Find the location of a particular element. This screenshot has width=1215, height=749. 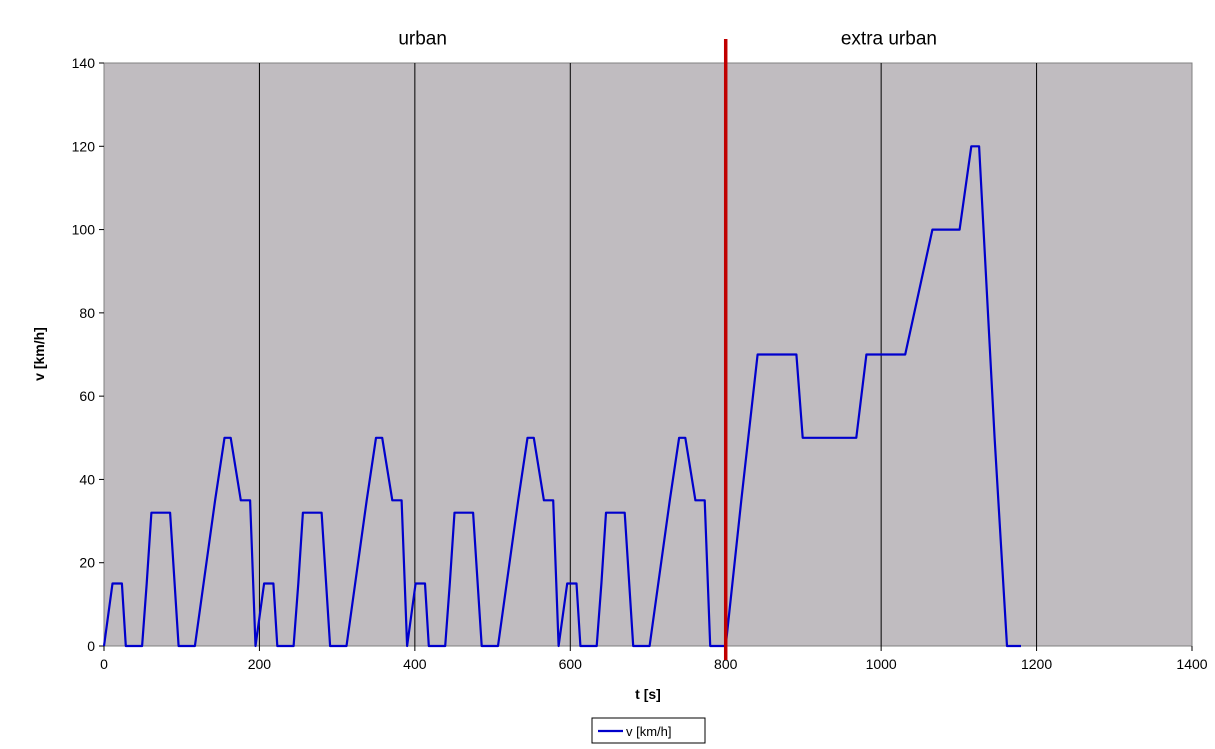

y-axis: 0 20 40 60 80 100 120 140 is located at coordinates (88, 354).